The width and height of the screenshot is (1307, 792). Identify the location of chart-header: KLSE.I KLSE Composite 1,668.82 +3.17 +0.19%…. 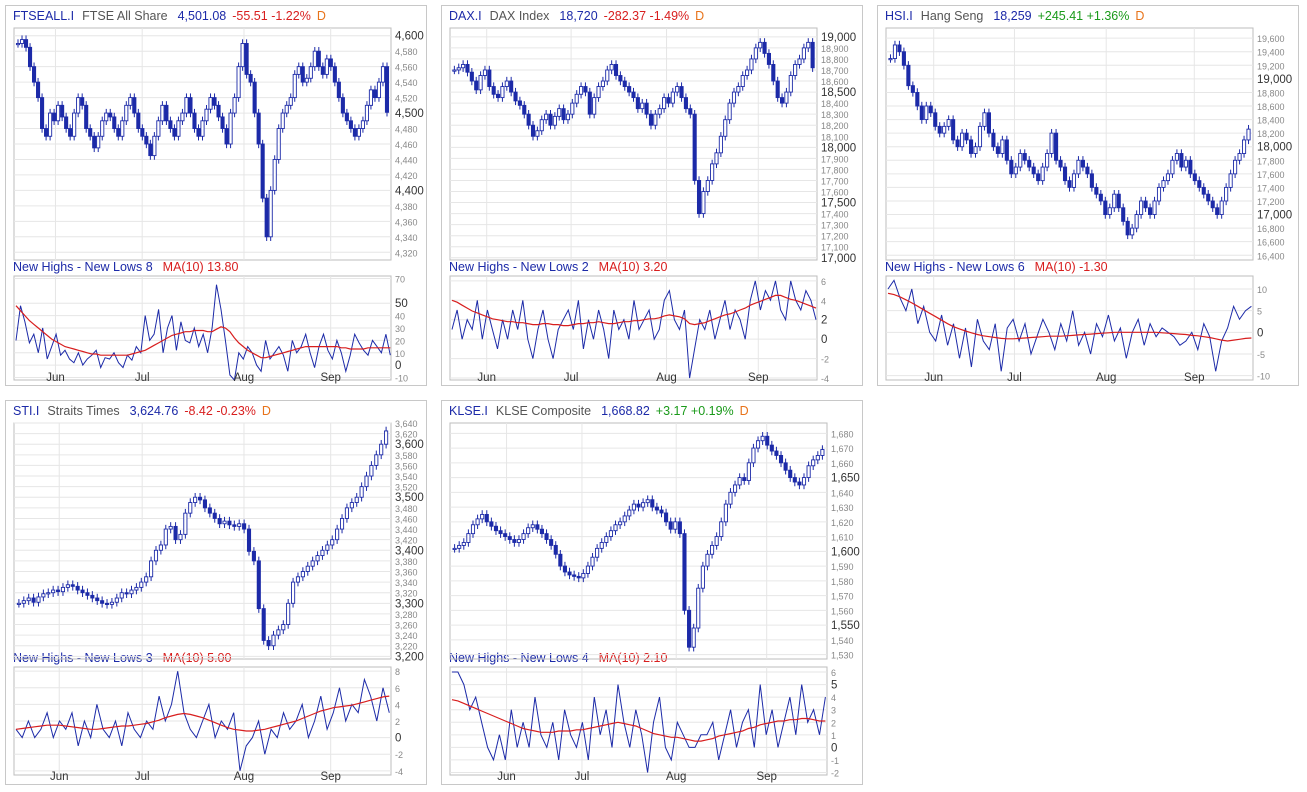
(599, 411).